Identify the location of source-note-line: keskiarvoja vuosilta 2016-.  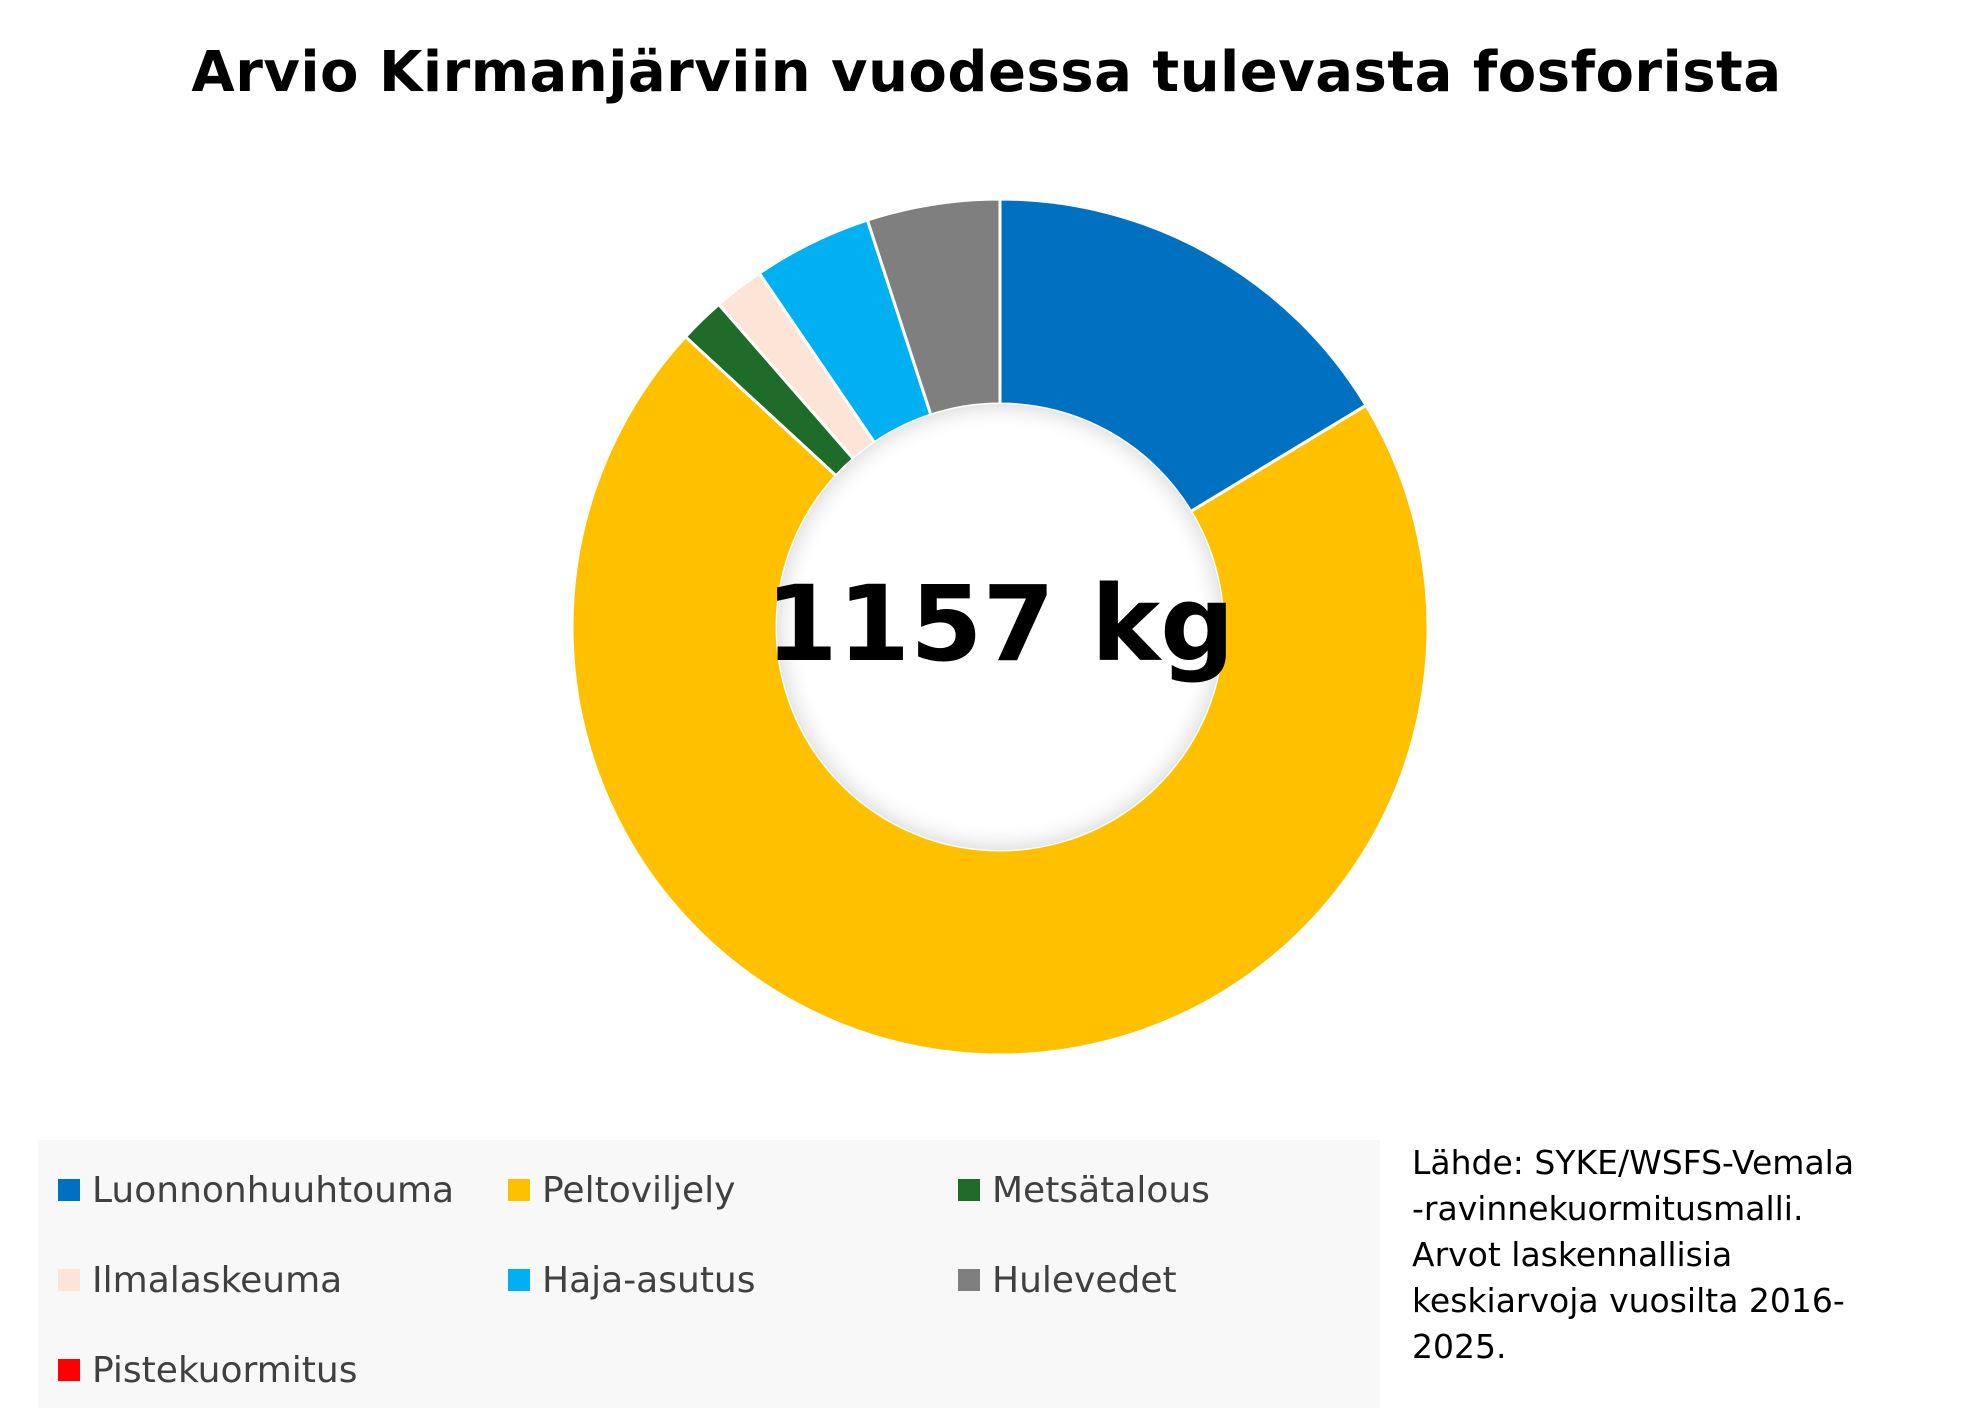
(1628, 1300).